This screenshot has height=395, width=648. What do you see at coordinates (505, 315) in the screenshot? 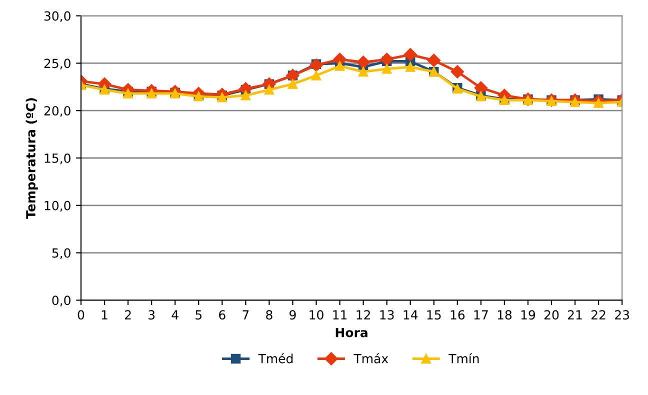
I see `x-tick-label: 18` at bounding box center [505, 315].